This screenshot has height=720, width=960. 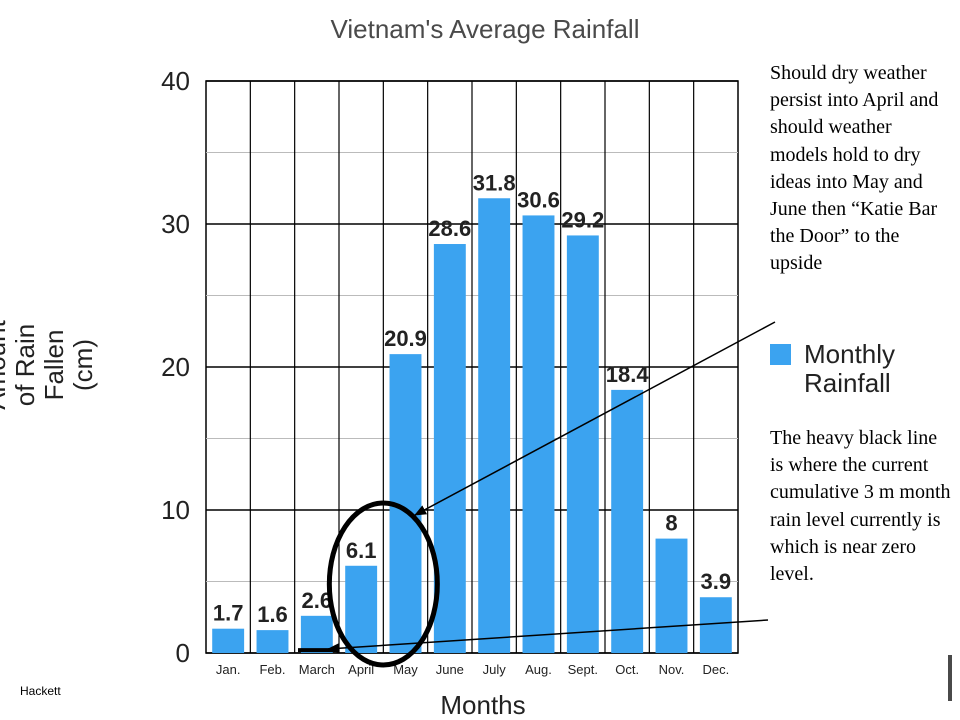 What do you see at coordinates (405, 669) in the screenshot?
I see `x-tick-label: May` at bounding box center [405, 669].